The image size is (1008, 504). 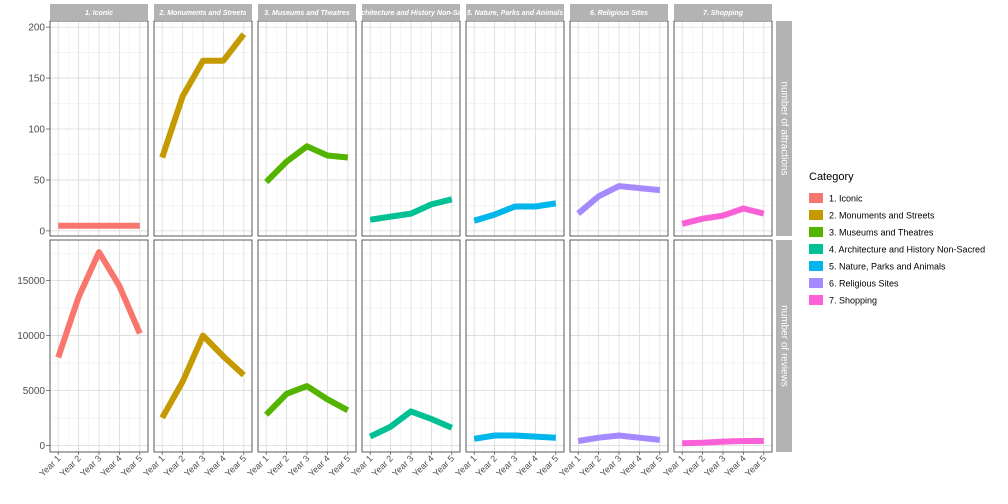 I want to click on row-strip-number-of-reviews, so click(x=784, y=346).